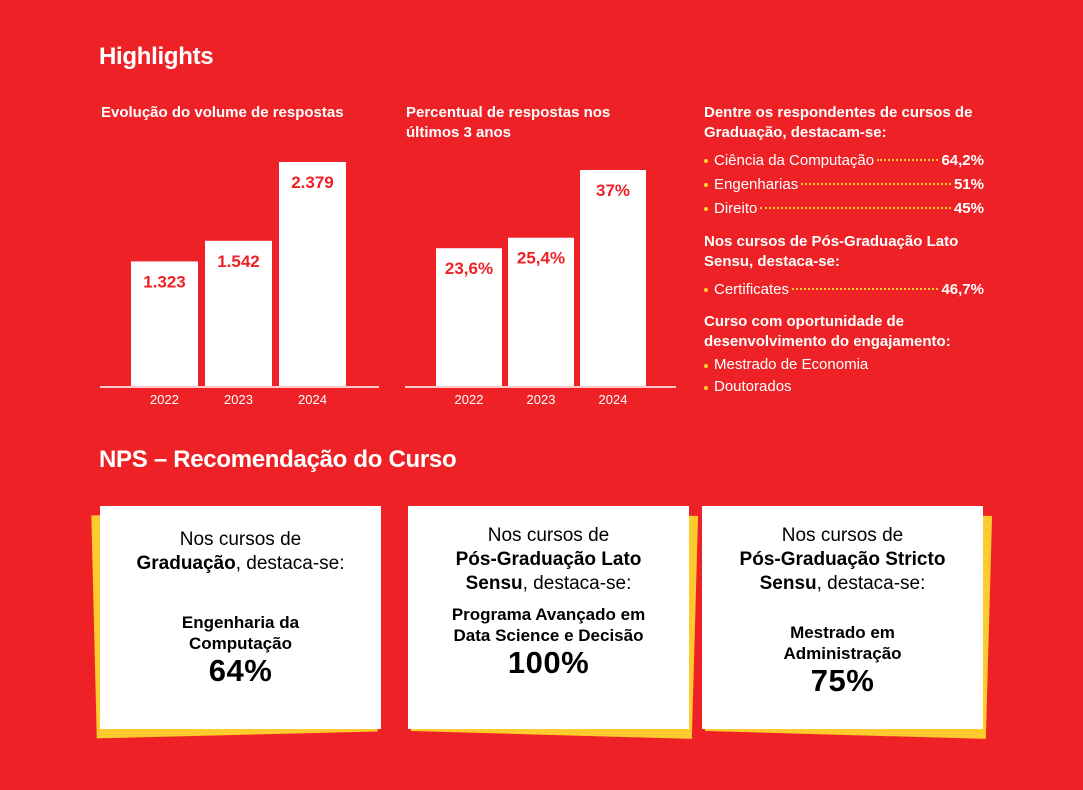  I want to click on bar-value-label: 1.323, so click(164, 281).